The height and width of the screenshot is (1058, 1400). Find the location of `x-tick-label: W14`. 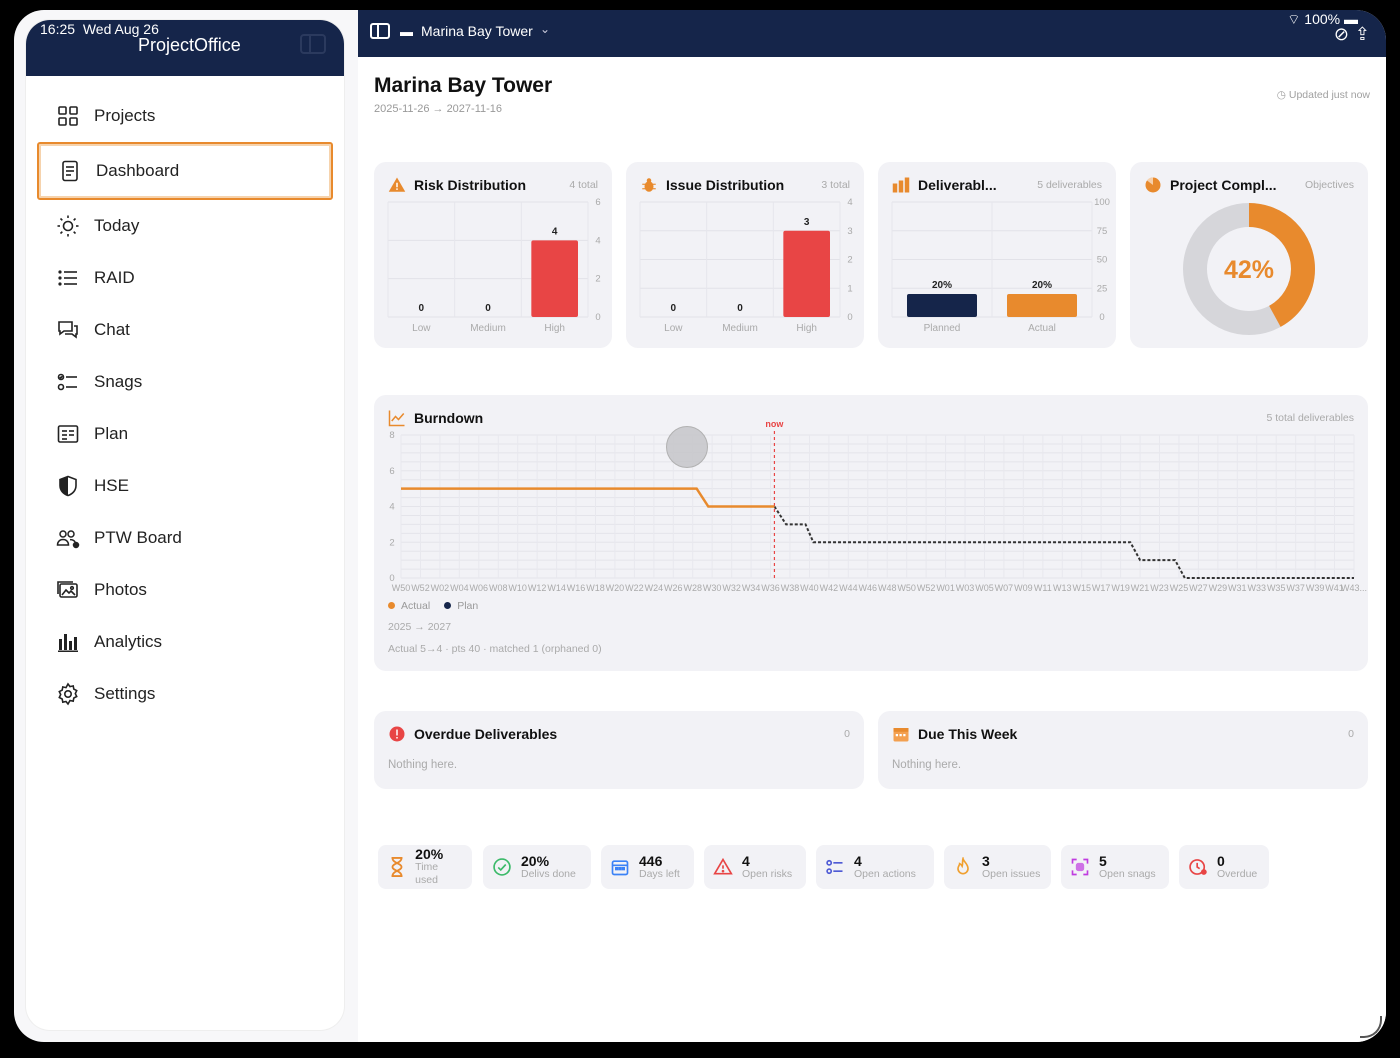

x-tick-label: W14 is located at coordinates (556, 588).